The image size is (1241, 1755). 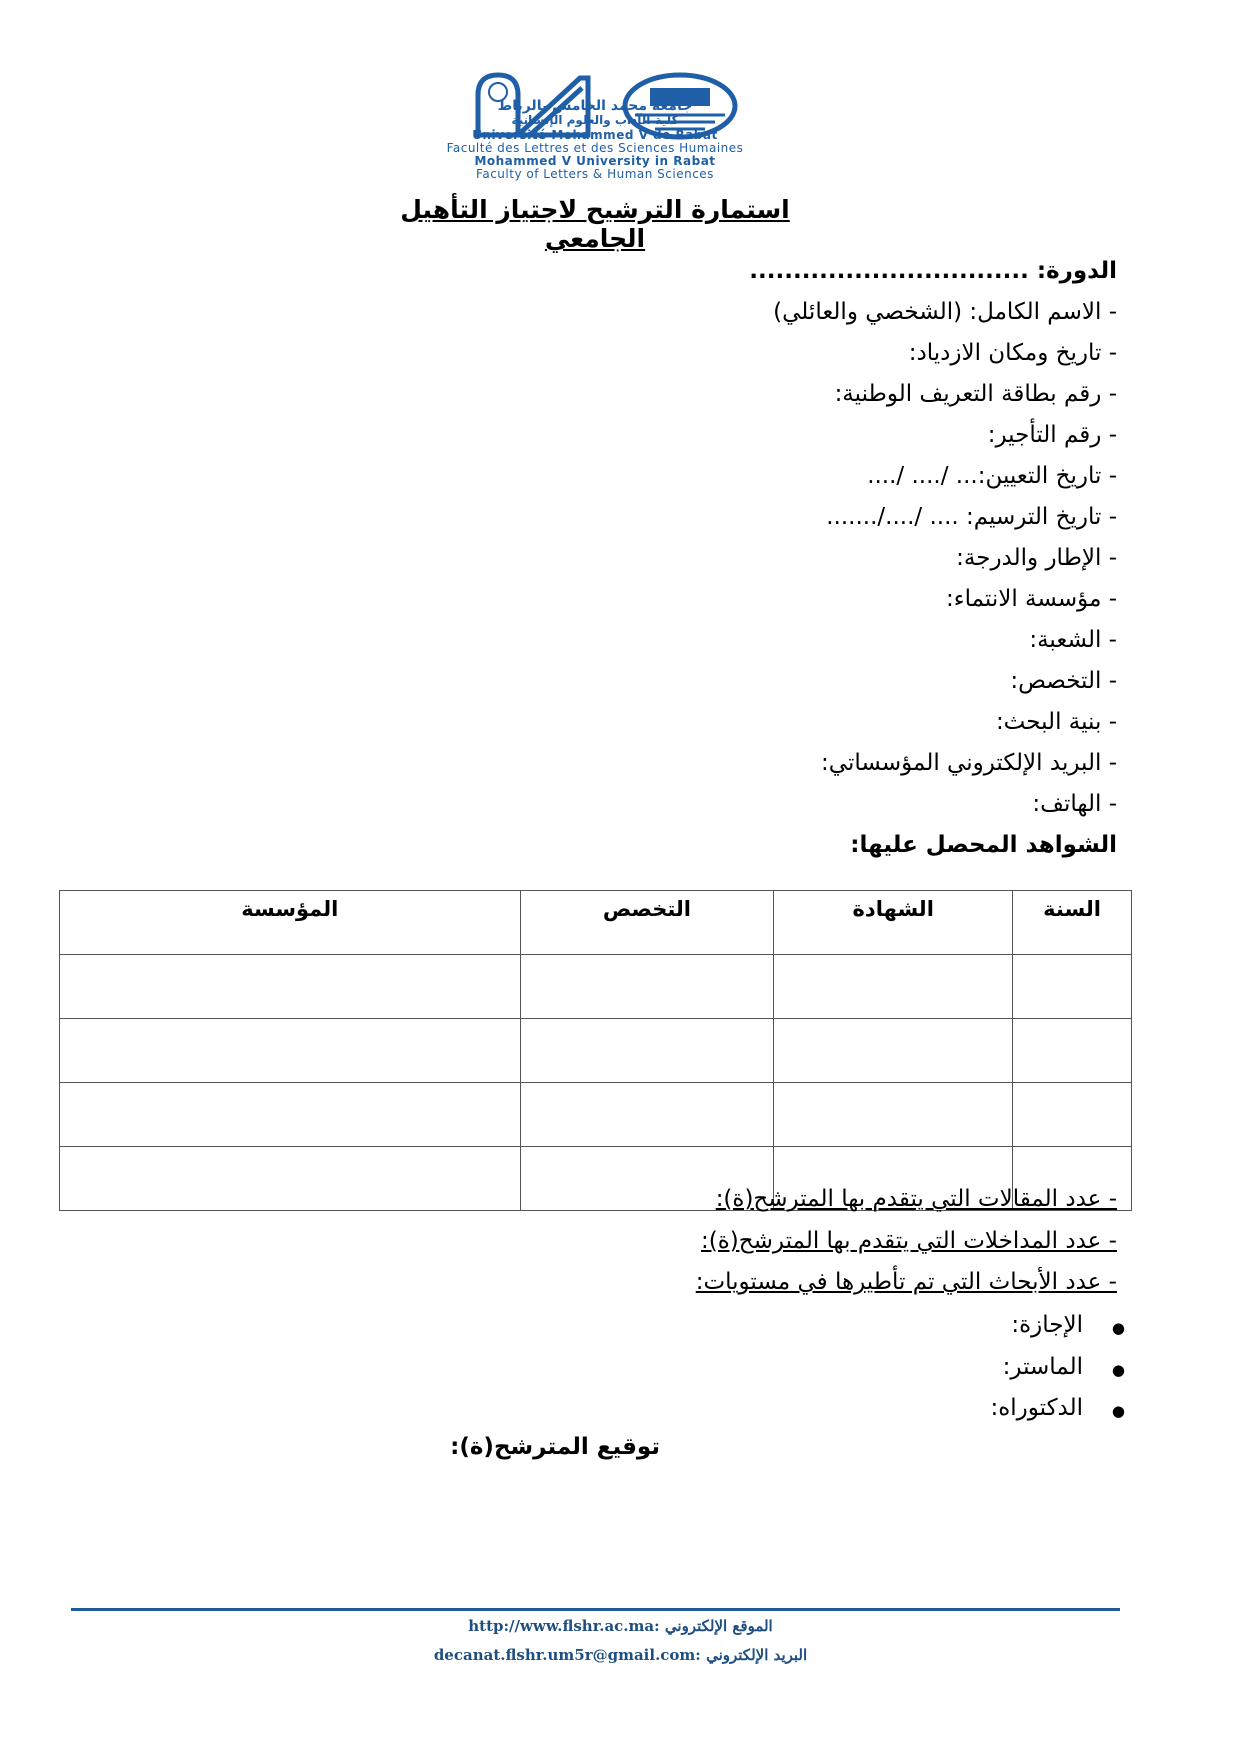 I want to click on table-header-row: السنة الشهادة التخصص المؤسسة, so click(x=595, y=922).